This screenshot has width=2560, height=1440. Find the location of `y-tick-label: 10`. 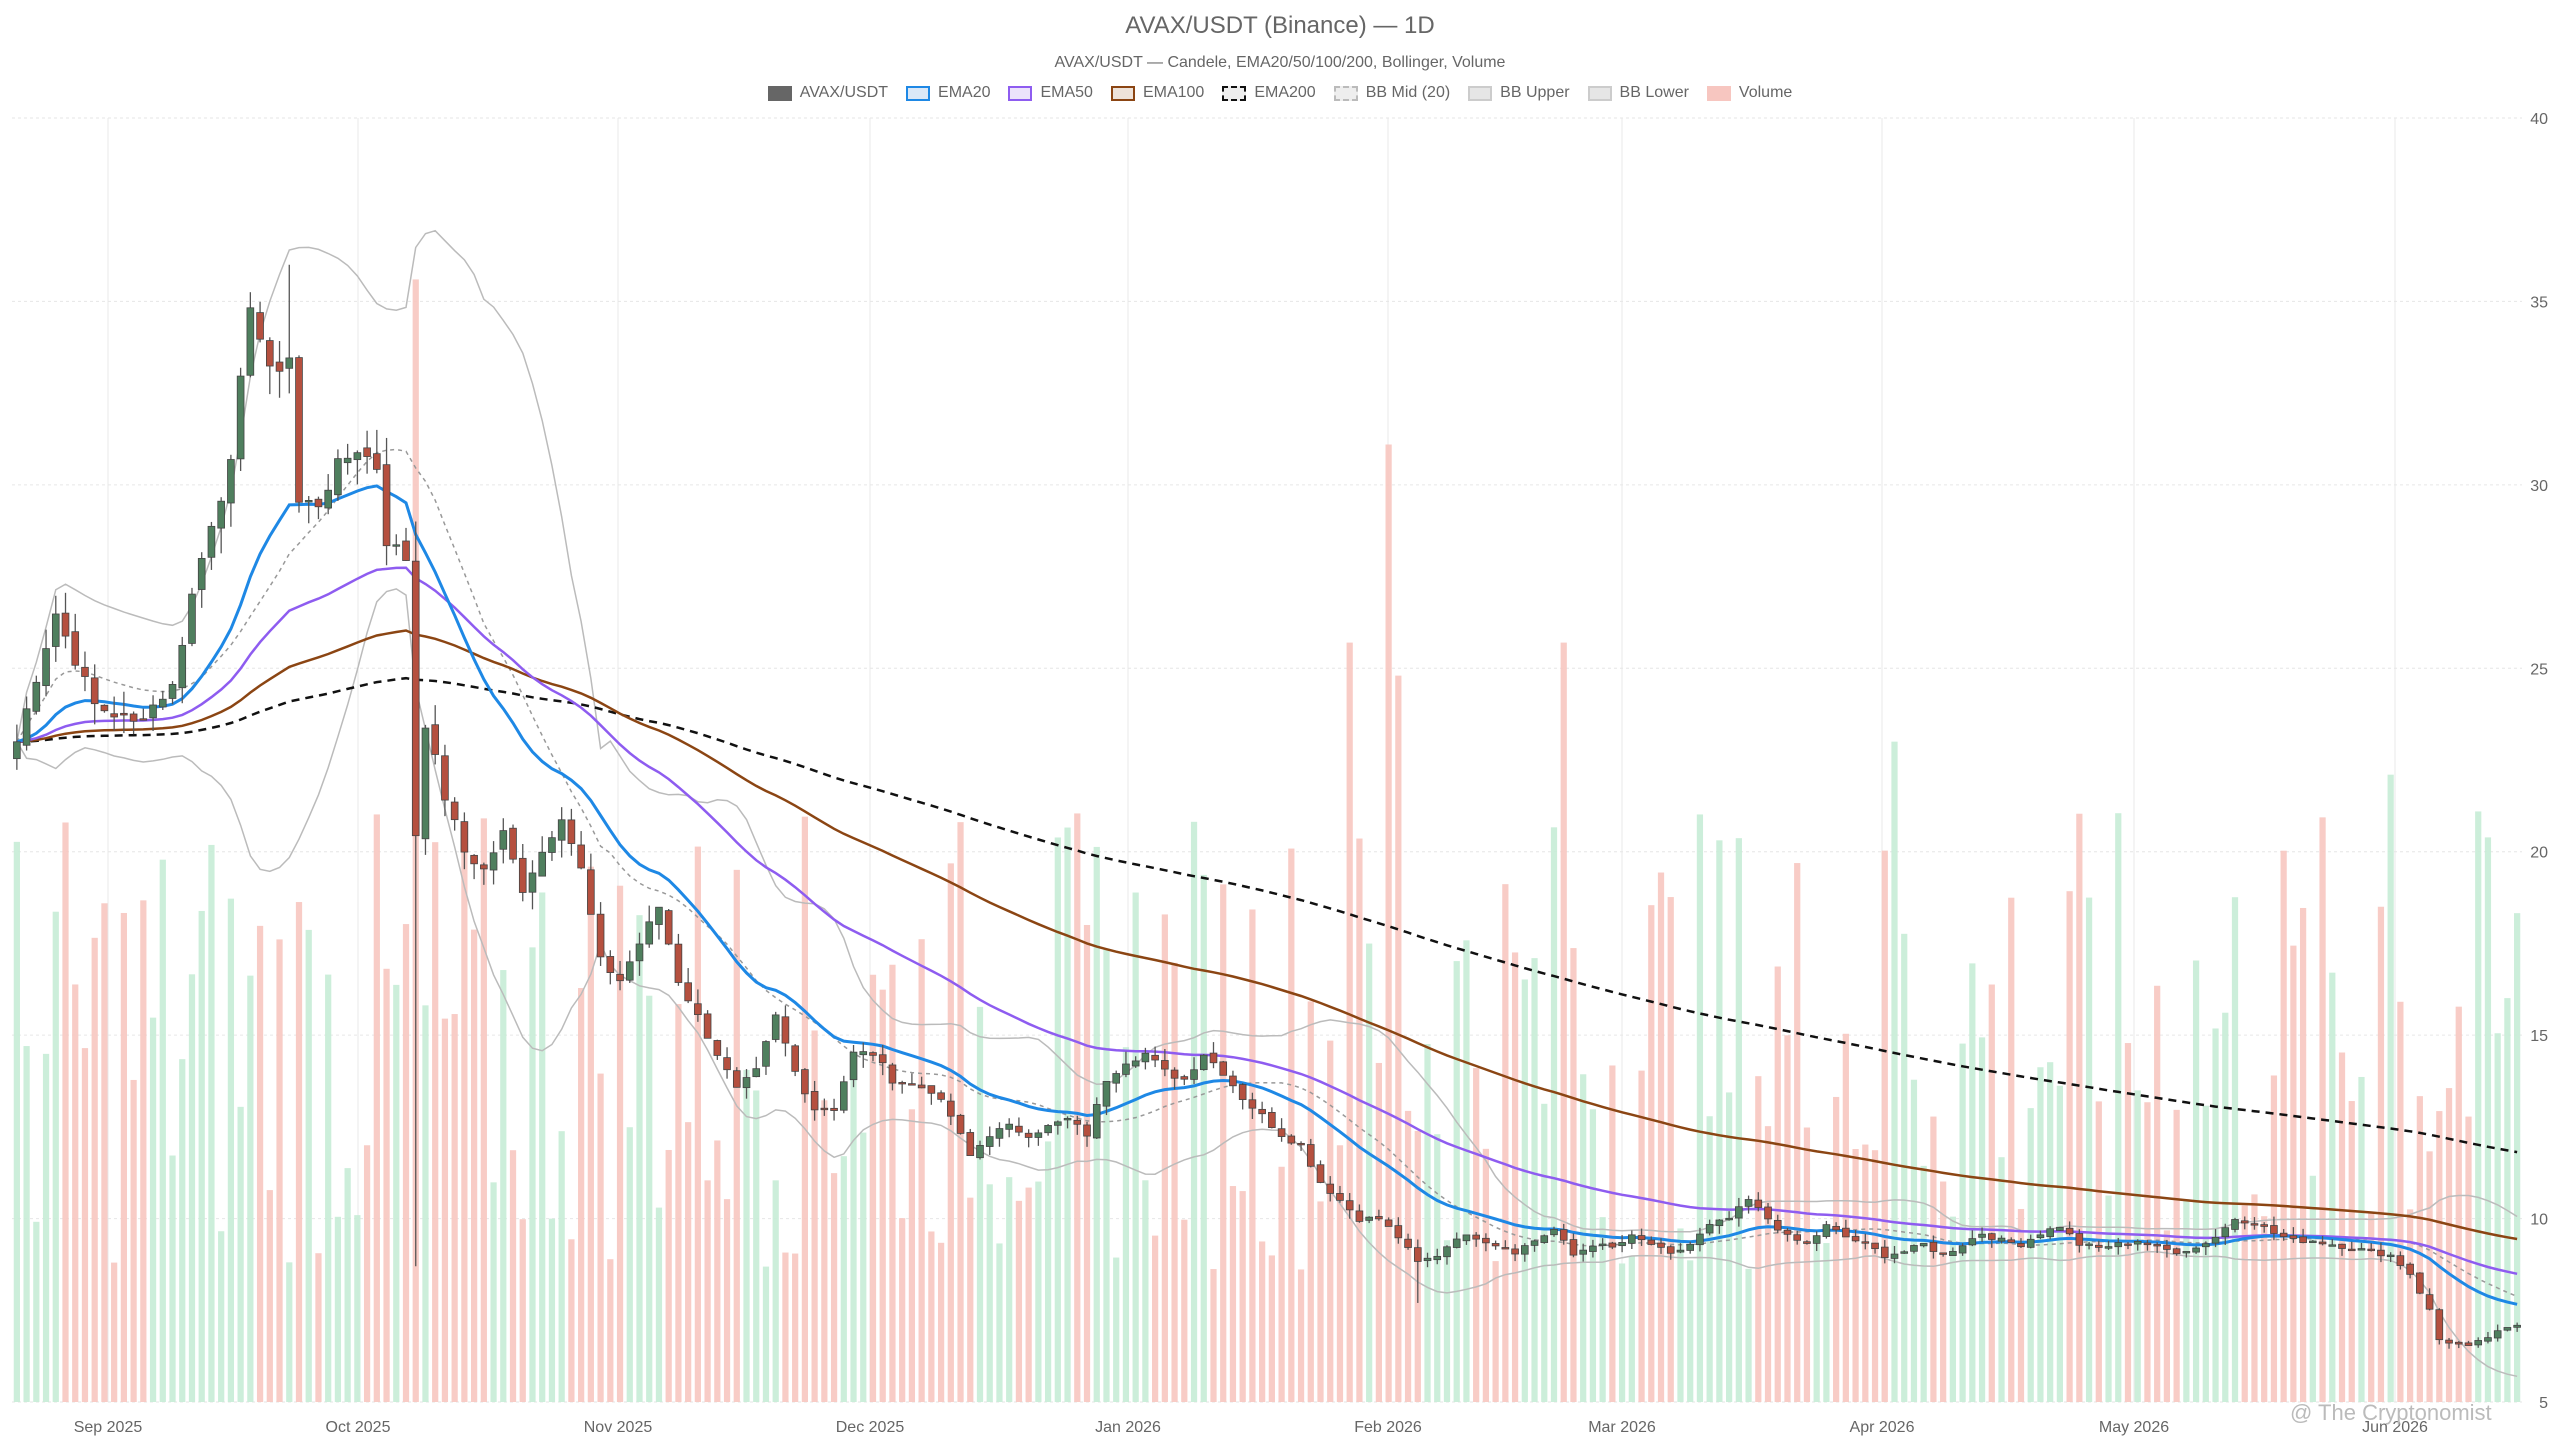

y-tick-label: 10 is located at coordinates (2539, 1220).